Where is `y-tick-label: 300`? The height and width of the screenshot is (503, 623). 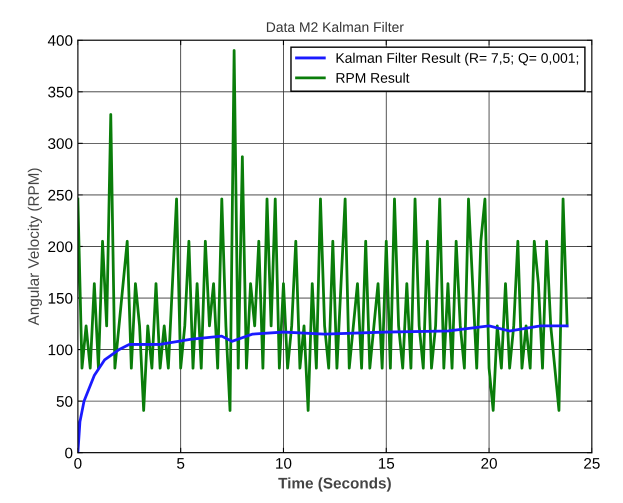
y-tick-label: 300 is located at coordinates (60, 144).